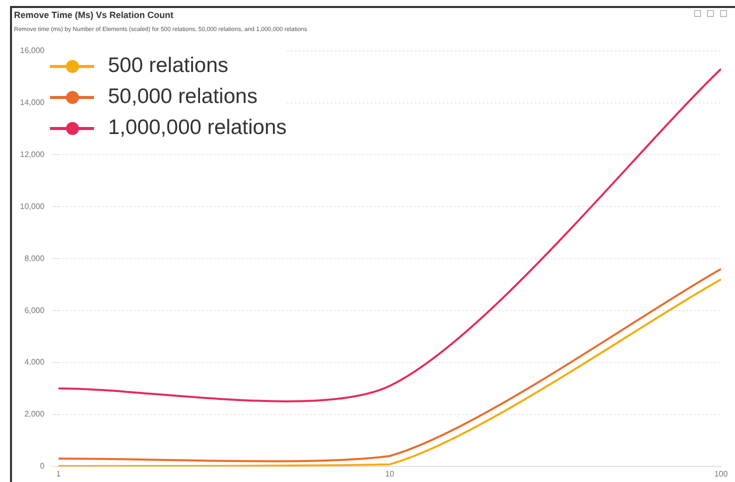  I want to click on y-tick-label: 2,000, so click(35, 414).